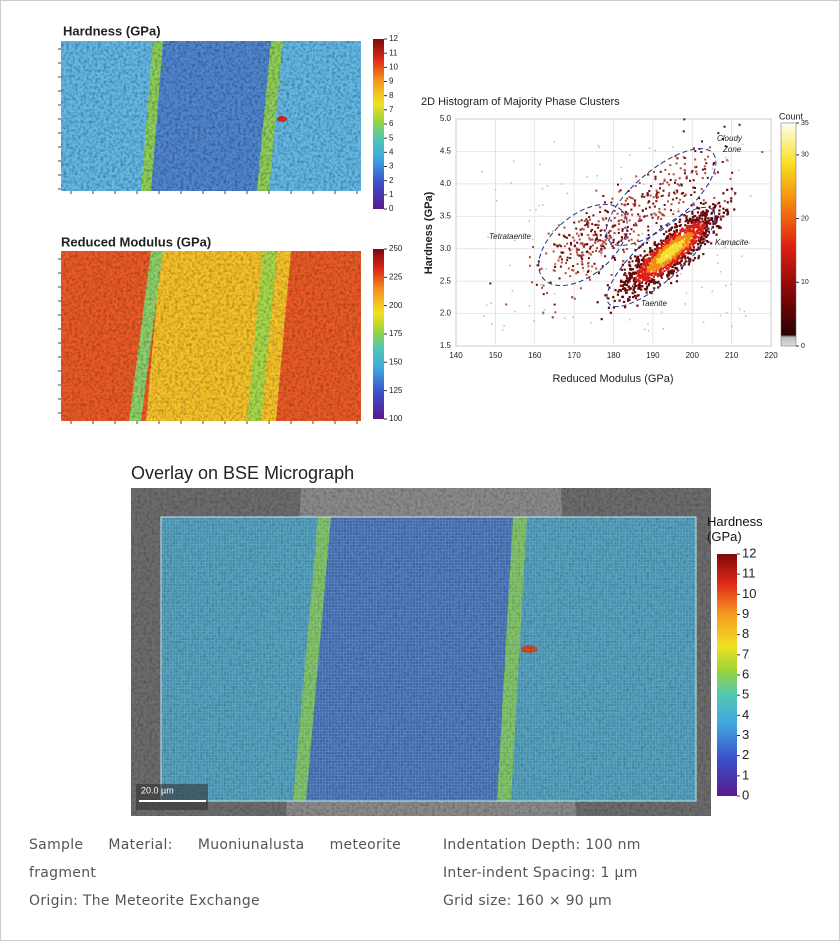 The width and height of the screenshot is (840, 941). I want to click on y-tick-label: 3.0, so click(446, 248).